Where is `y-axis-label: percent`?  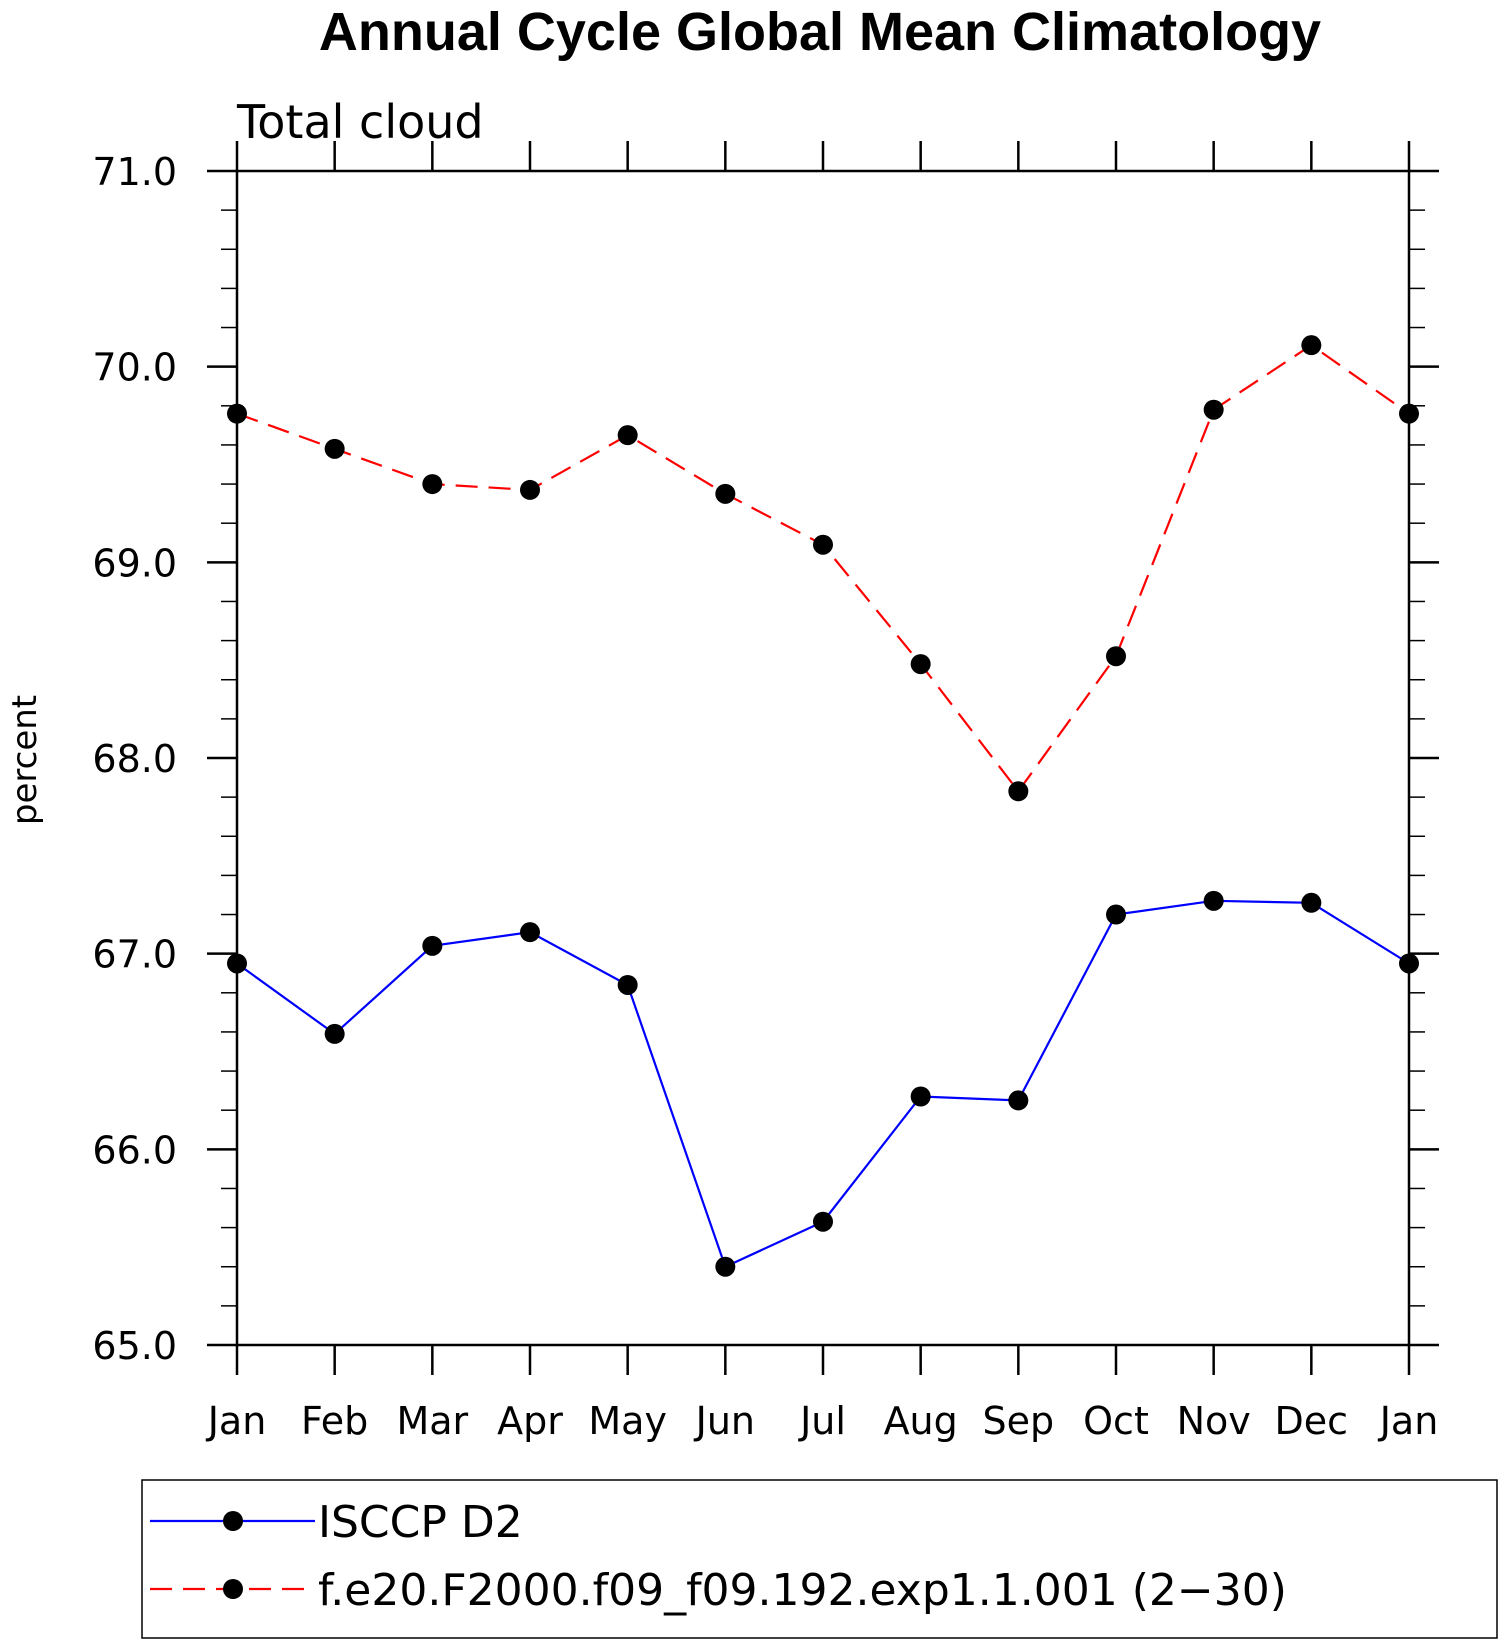 y-axis-label: percent is located at coordinates (25, 760).